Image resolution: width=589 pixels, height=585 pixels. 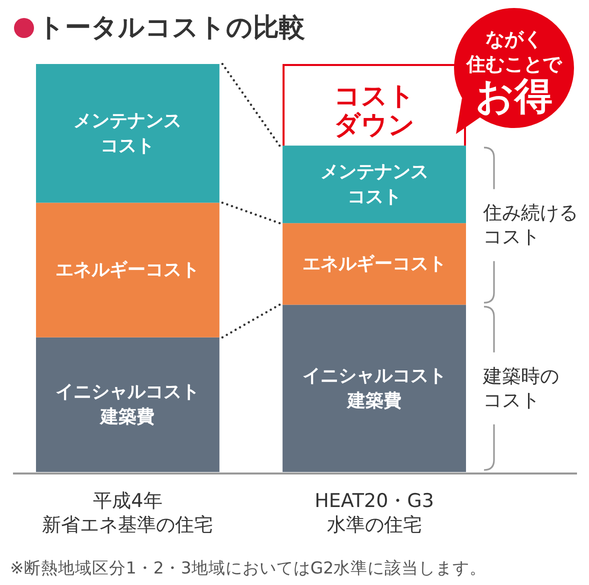 I want to click on x-tick-label: HEAT20・G3水準の住宅, so click(x=374, y=513).